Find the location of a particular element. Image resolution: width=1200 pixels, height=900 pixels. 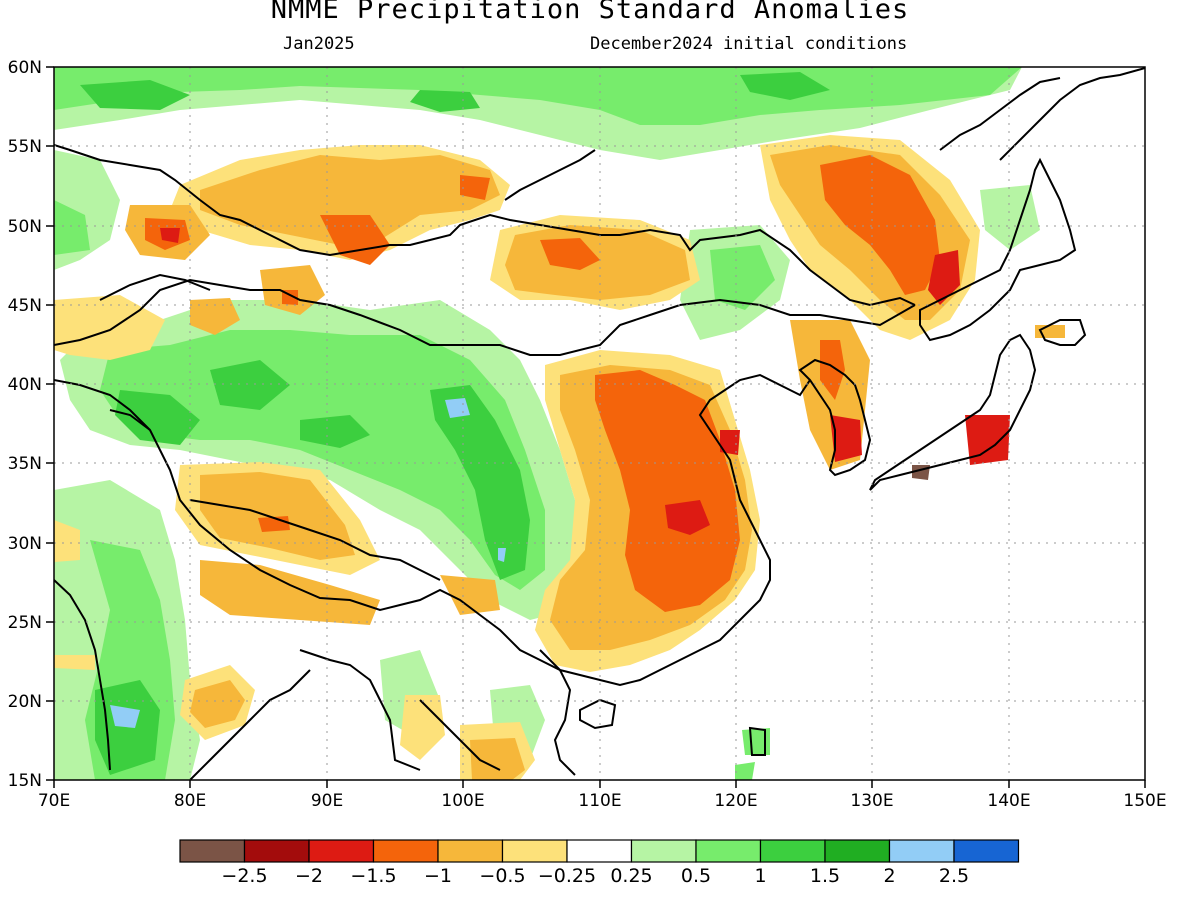

lon-label: 130E is located at coordinates (871, 801).